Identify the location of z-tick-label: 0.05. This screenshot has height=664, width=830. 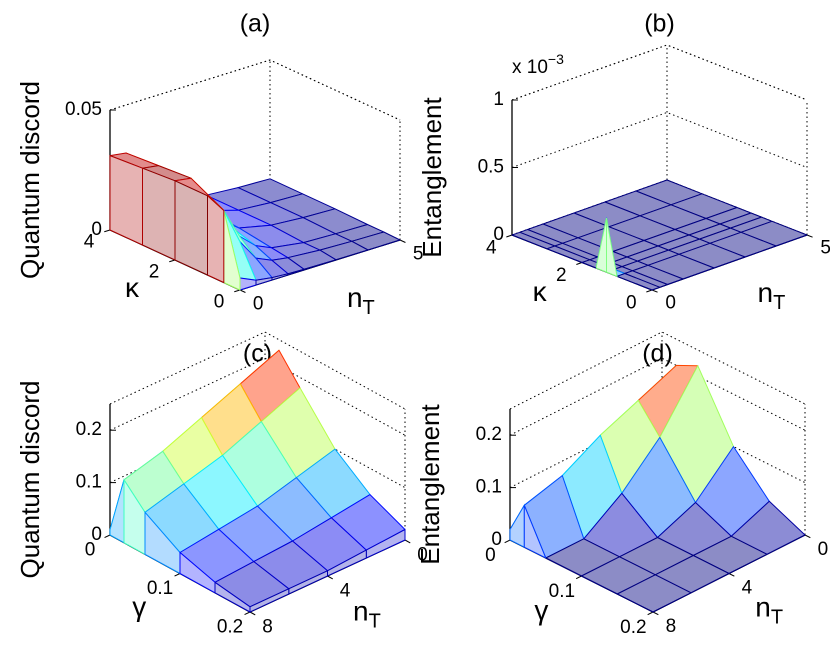
(83, 109).